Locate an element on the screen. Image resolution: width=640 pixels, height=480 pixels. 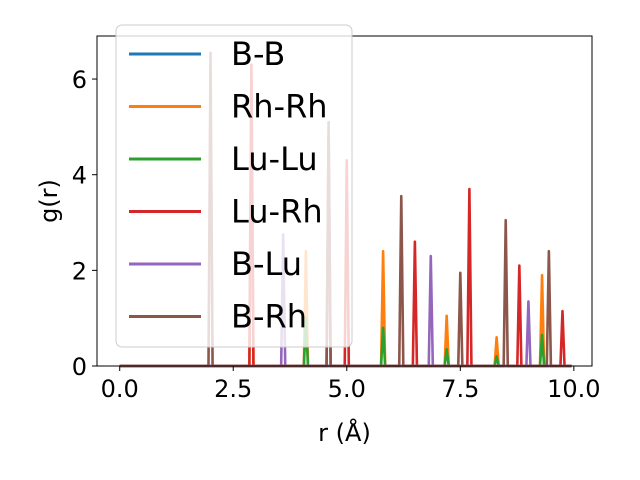
y-axis-label: g(r) is located at coordinates (49, 201).